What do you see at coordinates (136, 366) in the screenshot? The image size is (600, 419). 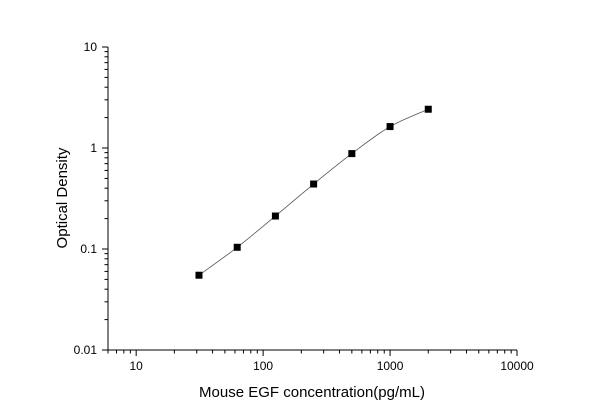 I see `x-tick-label: 10` at bounding box center [136, 366].